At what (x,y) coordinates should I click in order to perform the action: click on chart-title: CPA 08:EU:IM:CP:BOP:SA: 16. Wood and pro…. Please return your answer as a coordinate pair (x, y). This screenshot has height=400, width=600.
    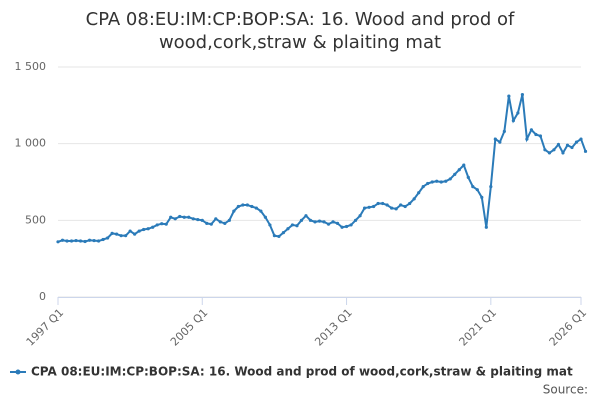
    Looking at the image, I should click on (300, 31).